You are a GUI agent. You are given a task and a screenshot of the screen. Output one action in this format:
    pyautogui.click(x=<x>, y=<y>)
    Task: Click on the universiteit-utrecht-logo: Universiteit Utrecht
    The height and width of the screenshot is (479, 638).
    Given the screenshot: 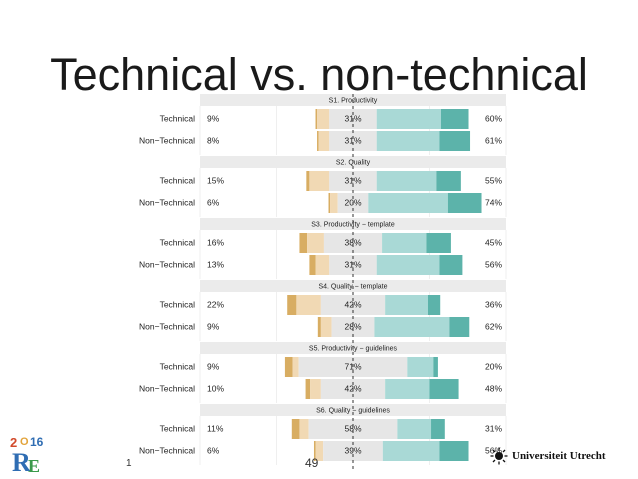 What is the action you would take?
    pyautogui.click(x=548, y=456)
    